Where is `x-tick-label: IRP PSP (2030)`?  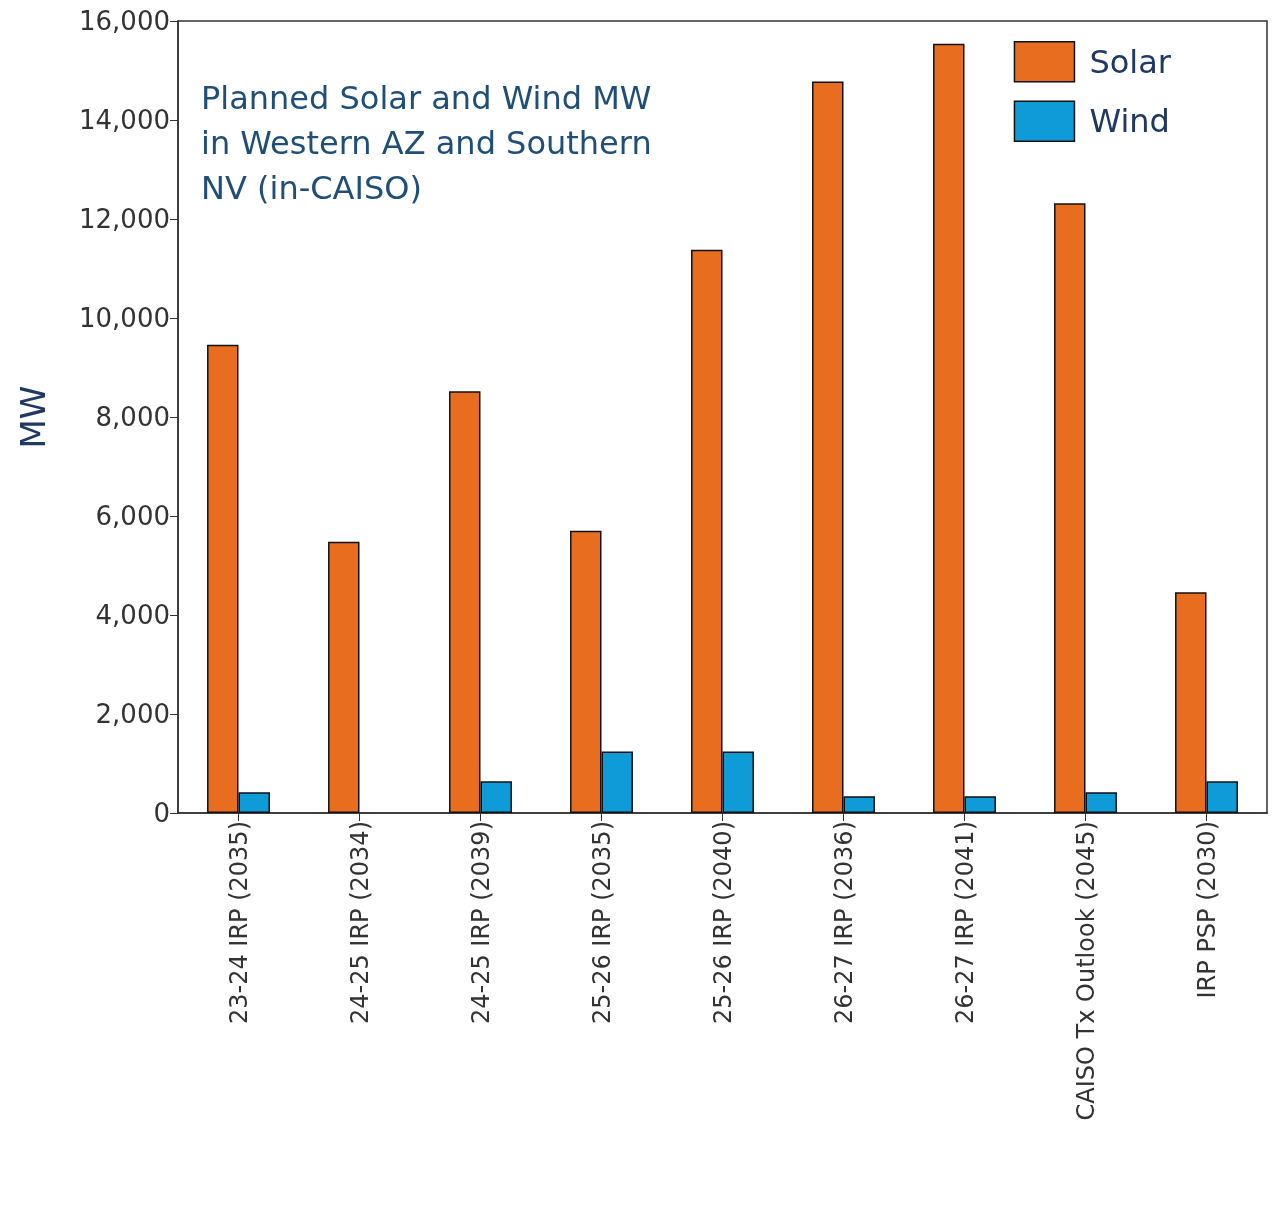
x-tick-label: IRP PSP (2030) is located at coordinates (1206, 910).